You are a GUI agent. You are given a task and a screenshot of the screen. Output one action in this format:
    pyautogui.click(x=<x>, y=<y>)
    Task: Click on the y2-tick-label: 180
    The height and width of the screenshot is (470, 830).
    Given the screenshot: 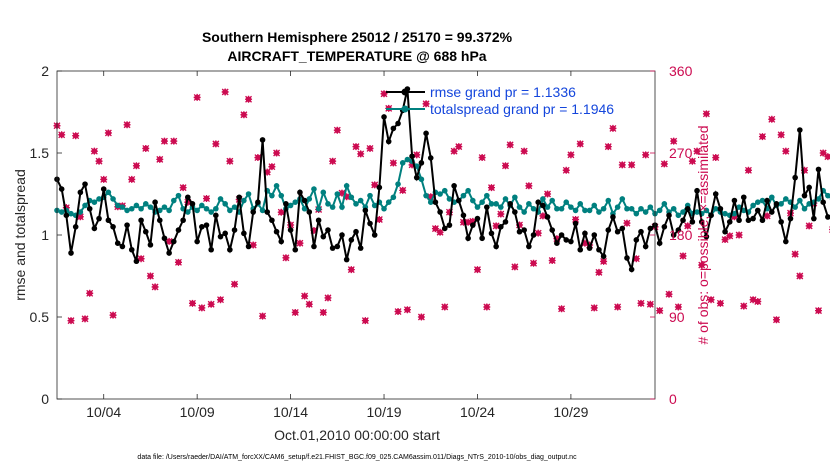 What is the action you would take?
    pyautogui.click(x=681, y=235)
    